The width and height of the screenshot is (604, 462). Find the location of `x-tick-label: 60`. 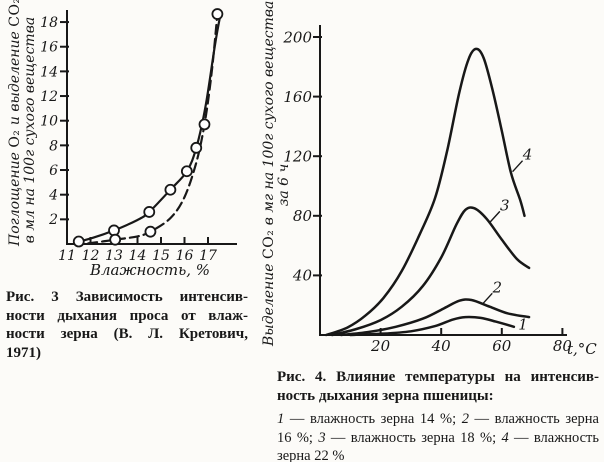

x-tick-label: 60 is located at coordinates (502, 346).